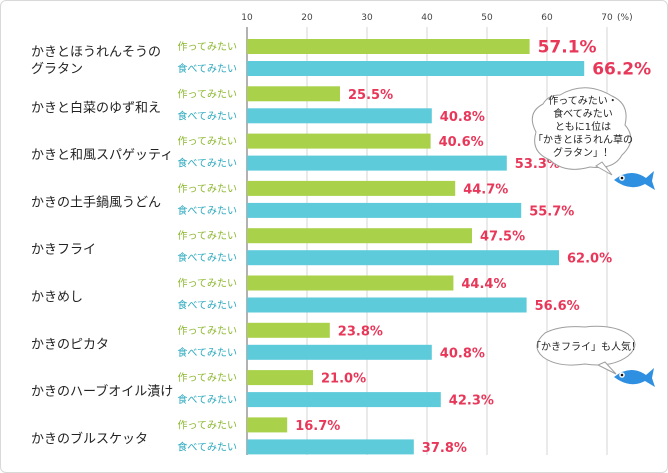 The image size is (668, 473). Describe the element at coordinates (583, 101) in the screenshot. I see `annotation-text: 作ってみたい・` at that location.